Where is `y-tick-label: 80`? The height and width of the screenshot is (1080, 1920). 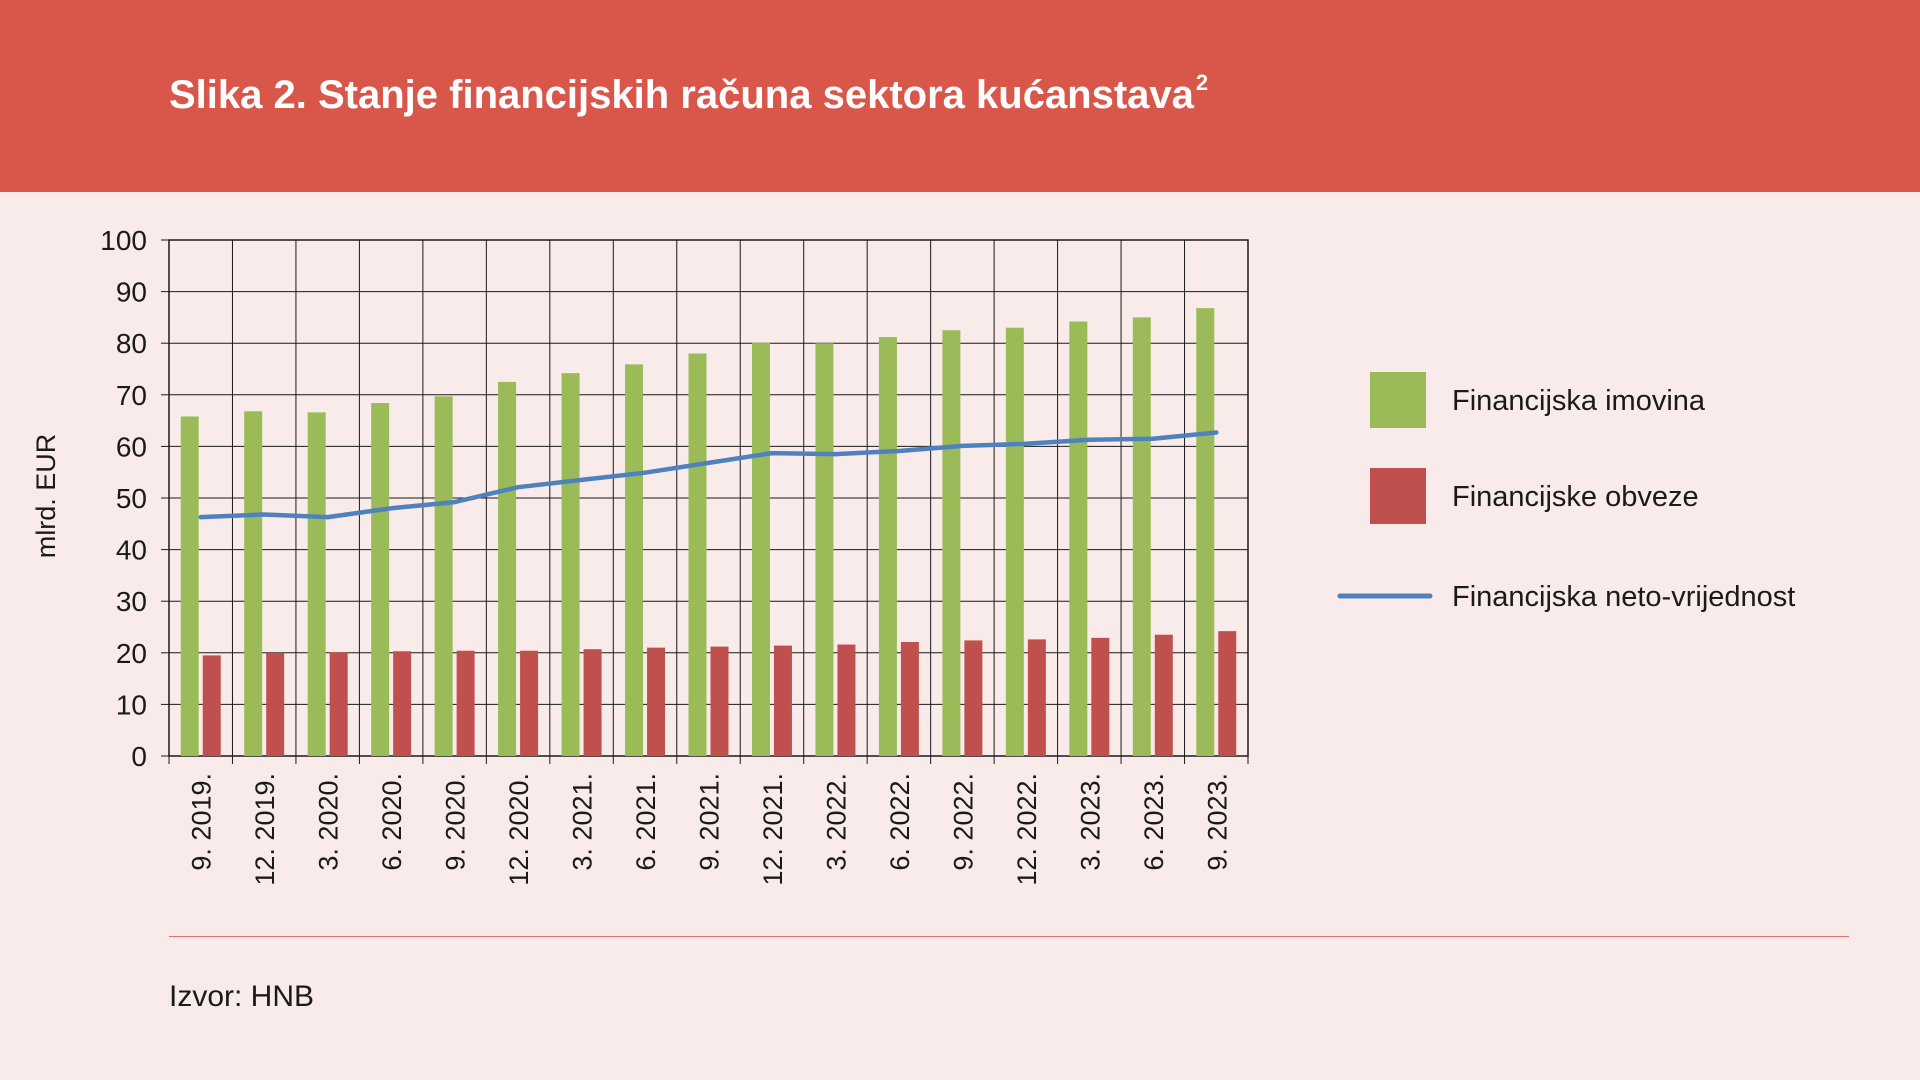
y-tick-label: 80 is located at coordinates (131, 343).